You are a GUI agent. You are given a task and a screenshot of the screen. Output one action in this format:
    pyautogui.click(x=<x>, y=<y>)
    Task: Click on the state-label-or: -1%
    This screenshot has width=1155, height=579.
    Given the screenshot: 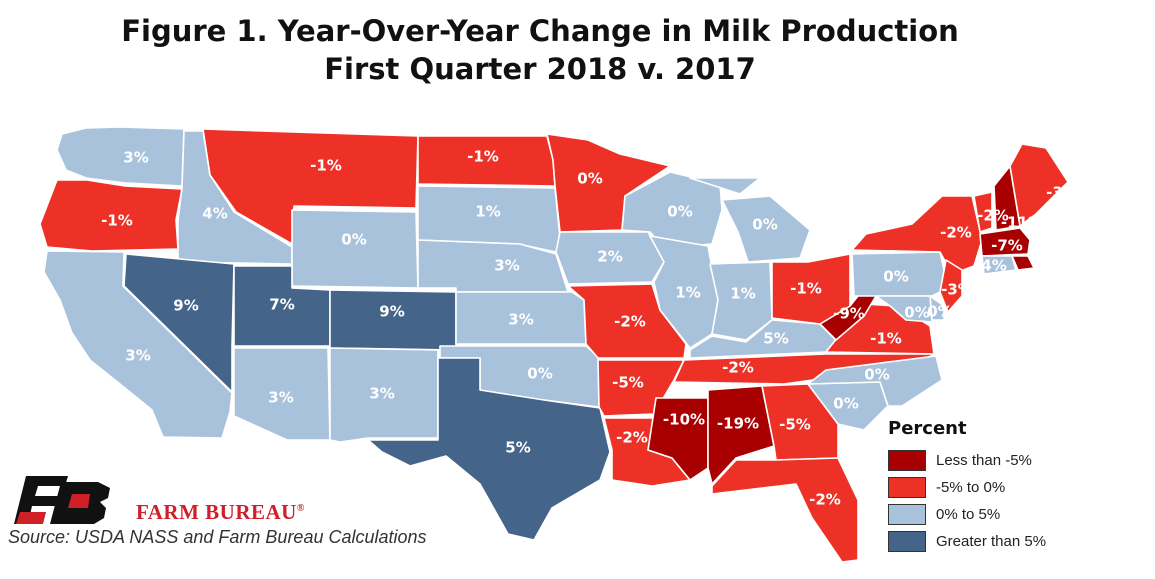 What is the action you would take?
    pyautogui.click(x=117, y=221)
    